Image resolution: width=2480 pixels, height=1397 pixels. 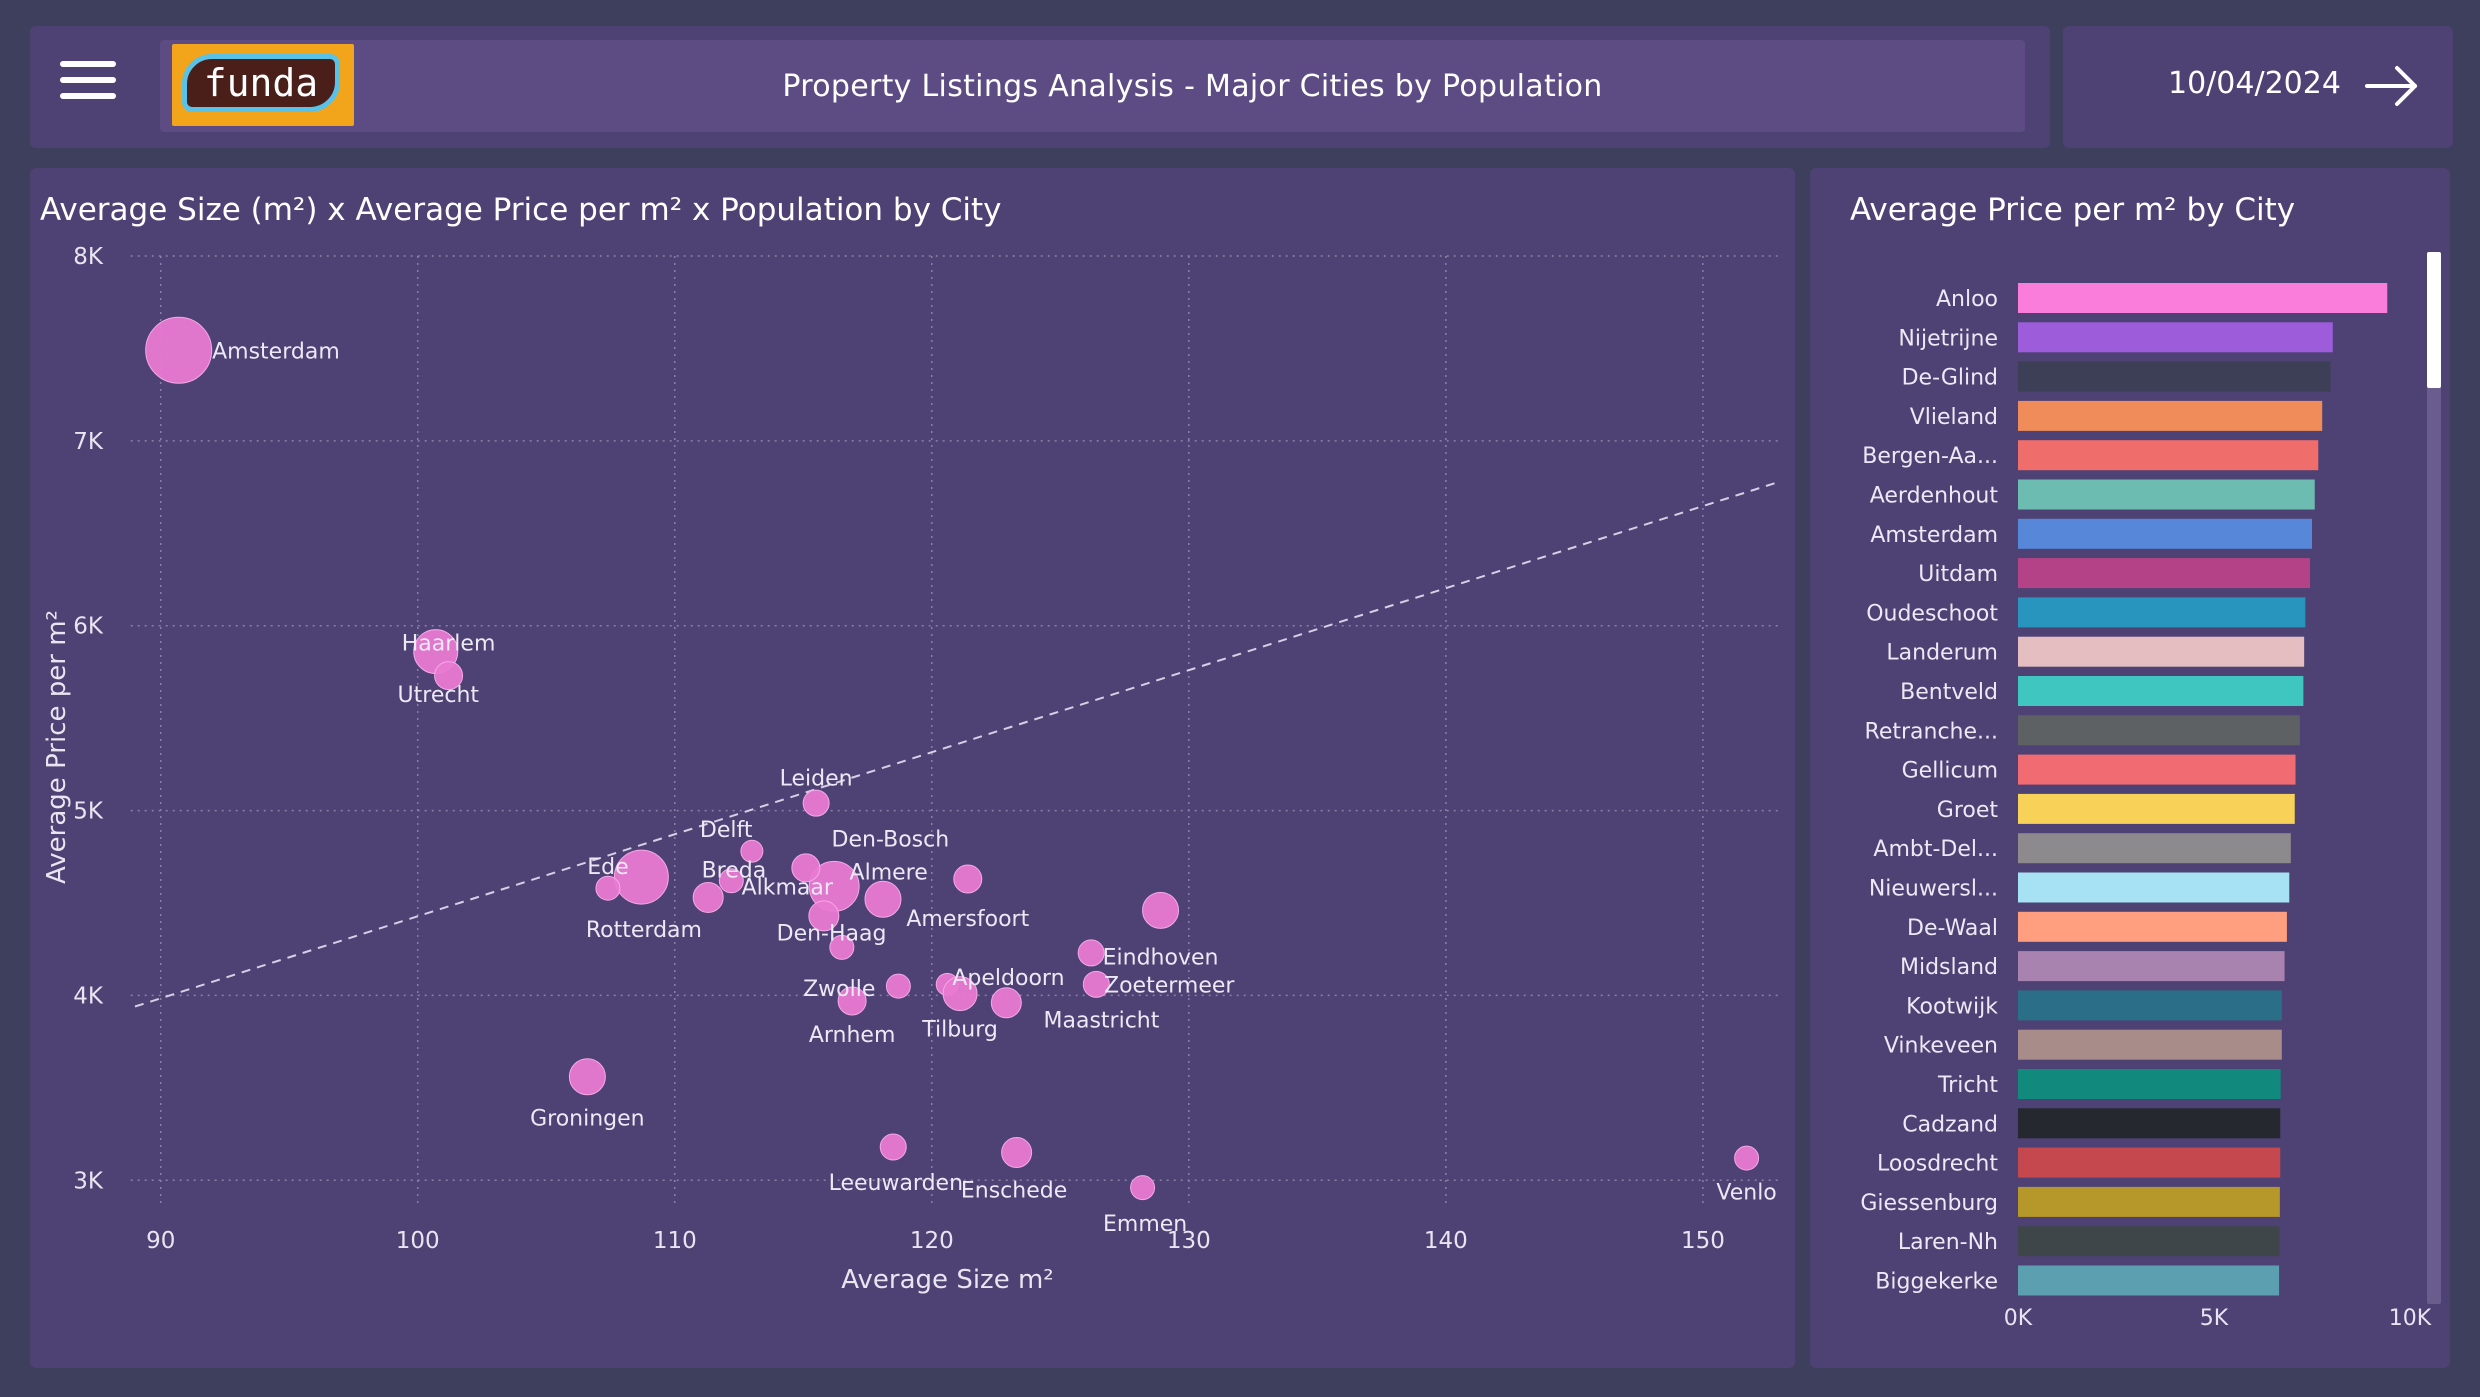 I want to click on bar-x-tick-label: 10K, so click(x=2410, y=1318).